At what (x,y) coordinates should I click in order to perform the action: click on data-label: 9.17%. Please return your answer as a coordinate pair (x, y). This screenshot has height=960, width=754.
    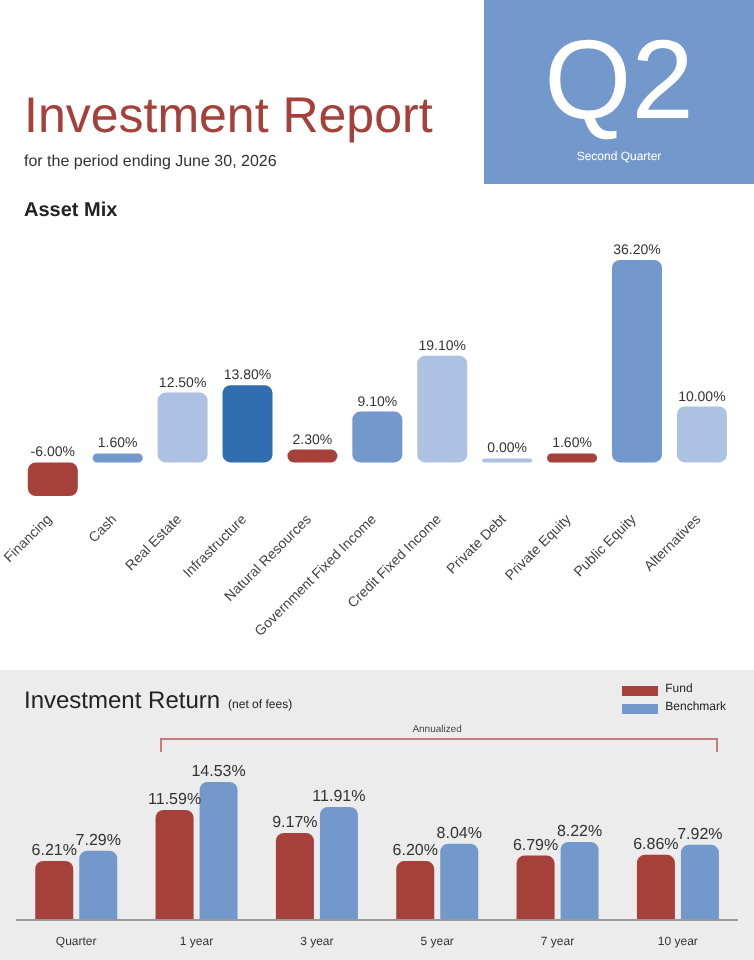
    Looking at the image, I should click on (295, 821).